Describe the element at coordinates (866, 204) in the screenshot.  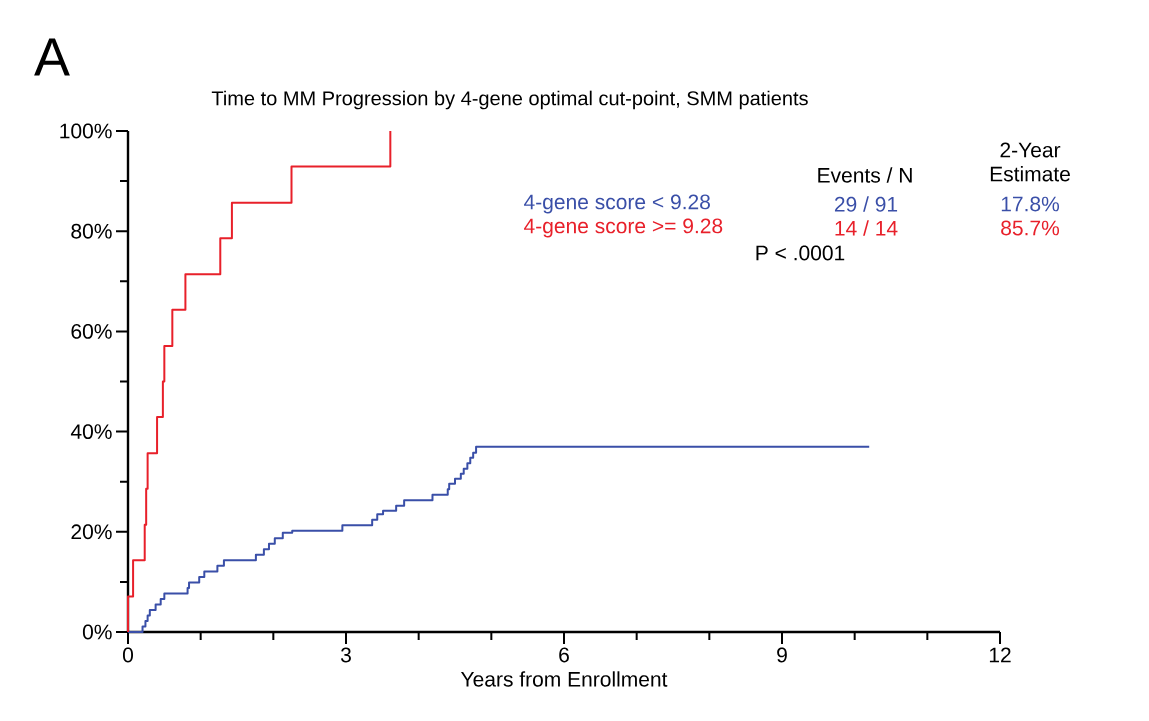
I see `annotation: 29 / 91` at that location.